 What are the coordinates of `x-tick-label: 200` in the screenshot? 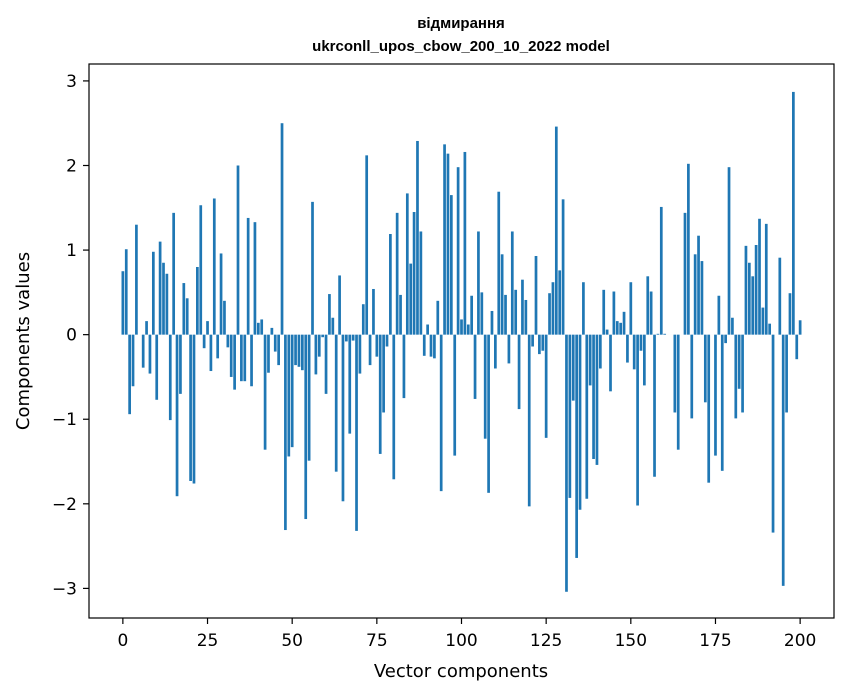 It's located at (800, 641).